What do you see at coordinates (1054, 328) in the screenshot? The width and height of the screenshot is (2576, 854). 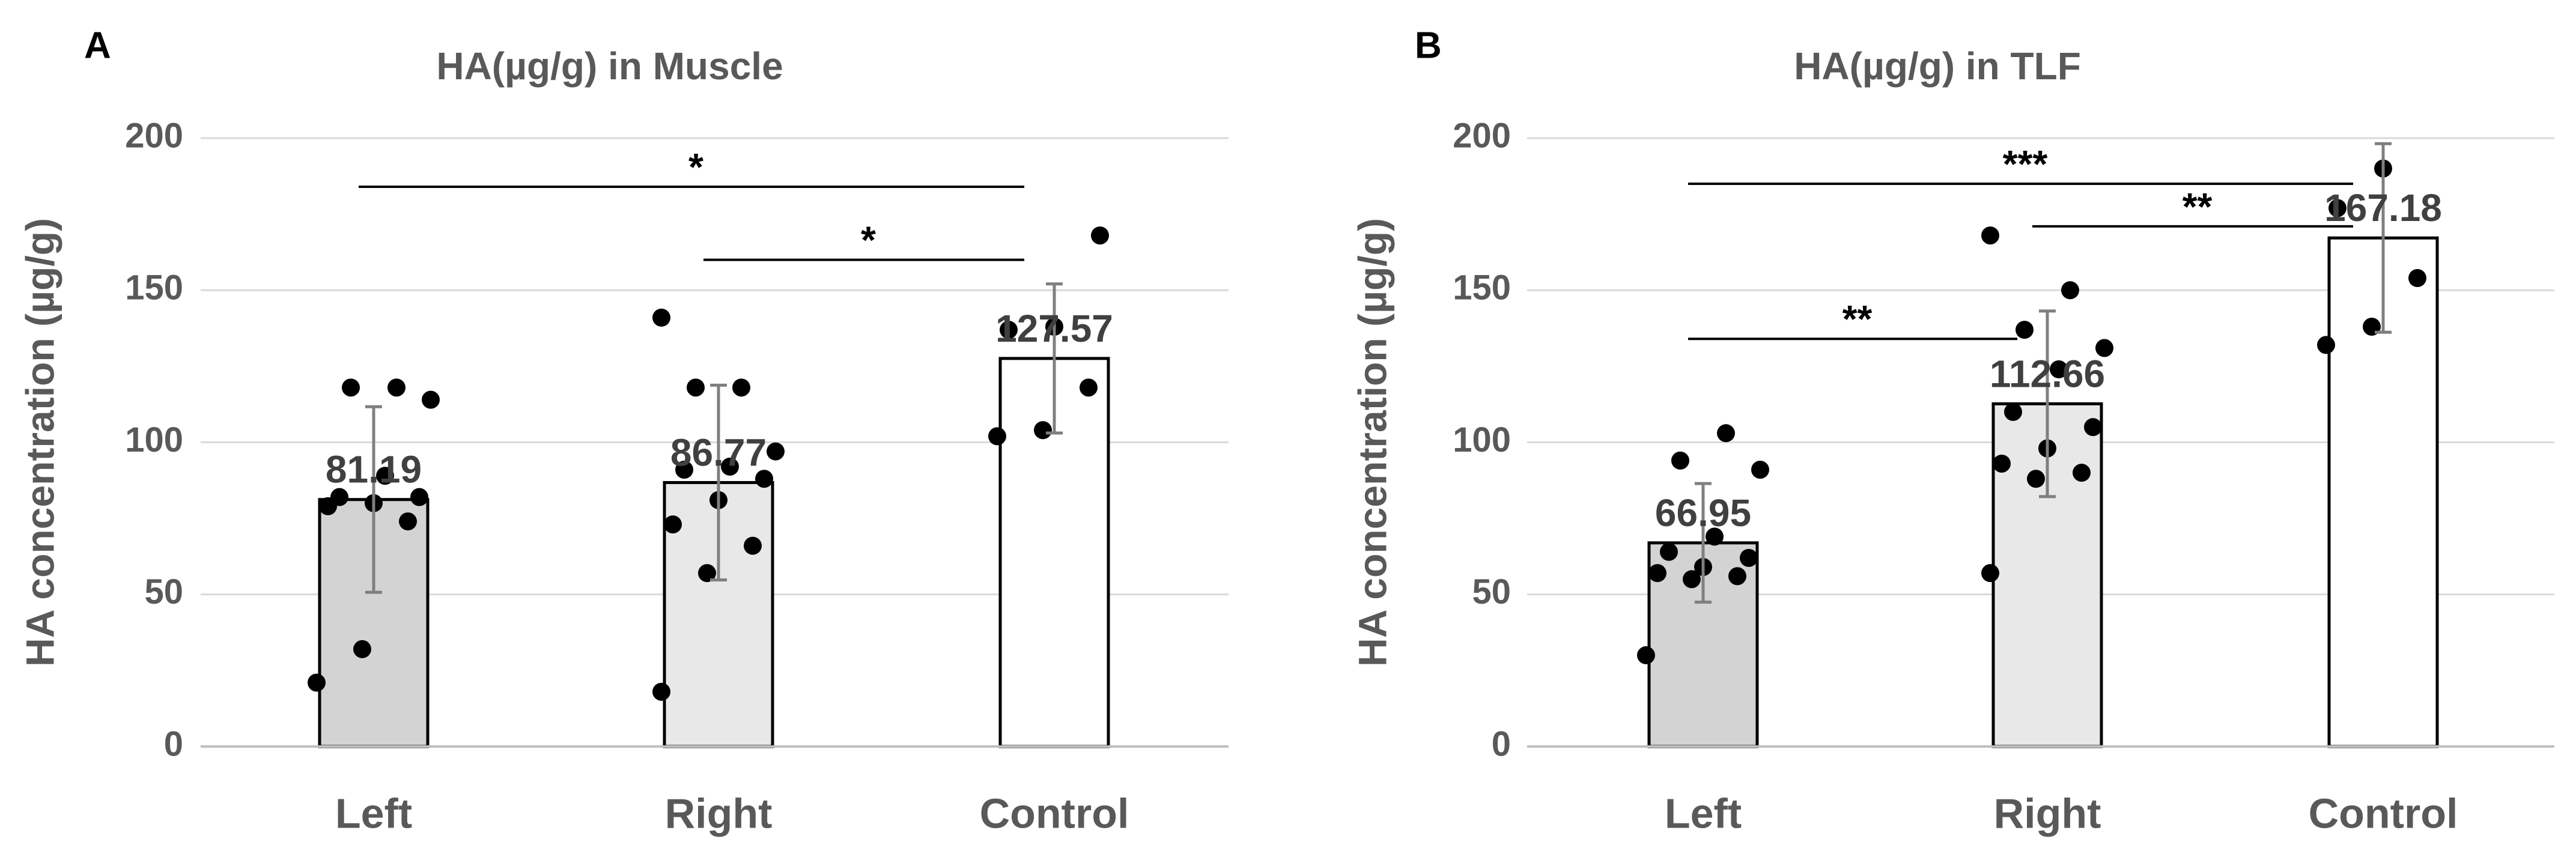 I see `value-label: 127.57` at bounding box center [1054, 328].